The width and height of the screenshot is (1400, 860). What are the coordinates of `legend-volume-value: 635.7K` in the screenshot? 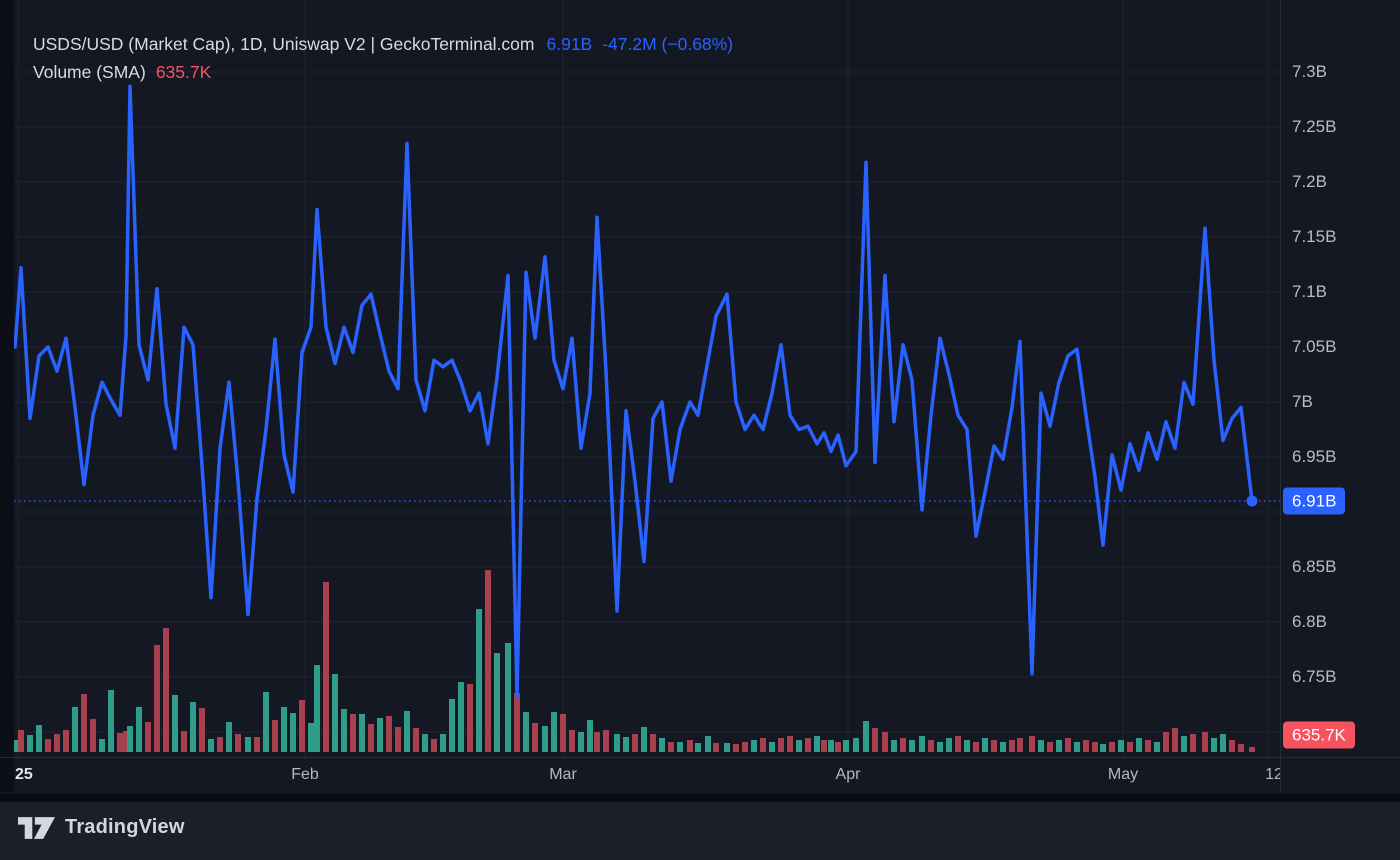 It's located at (183, 72).